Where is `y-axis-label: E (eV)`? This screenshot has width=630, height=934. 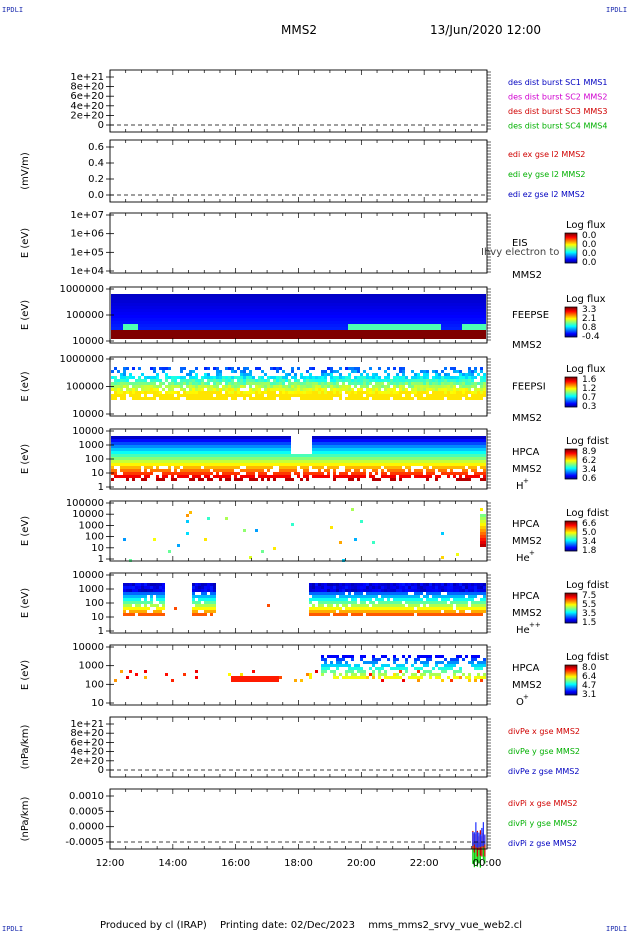 y-axis-label: E (eV) is located at coordinates (25, 243).